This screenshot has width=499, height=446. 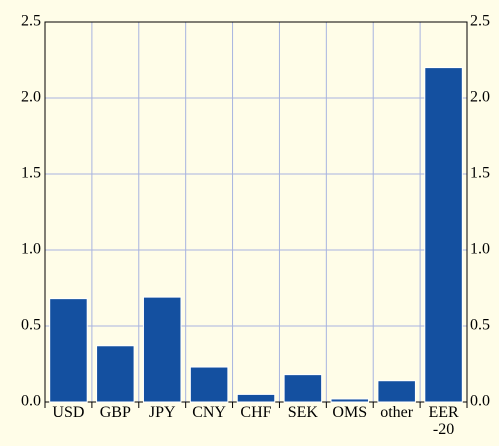 I want to click on y2-tick-label: 1.5, so click(x=480, y=173).